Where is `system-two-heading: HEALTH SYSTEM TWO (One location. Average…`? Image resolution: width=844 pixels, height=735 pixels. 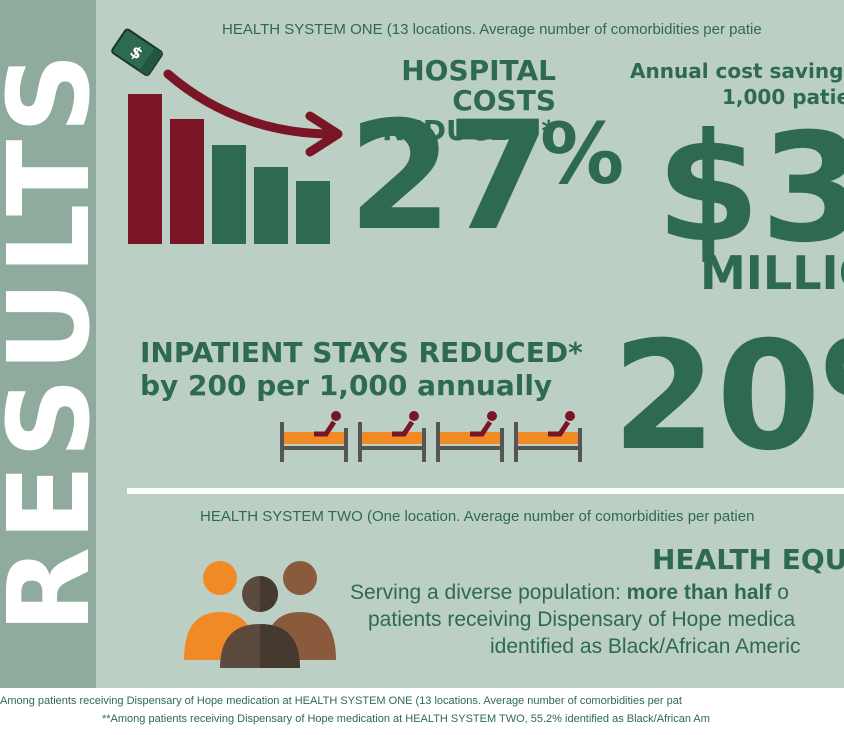
system-two-heading: HEALTH SYSTEM TWO (One location. Average… is located at coordinates (477, 516).